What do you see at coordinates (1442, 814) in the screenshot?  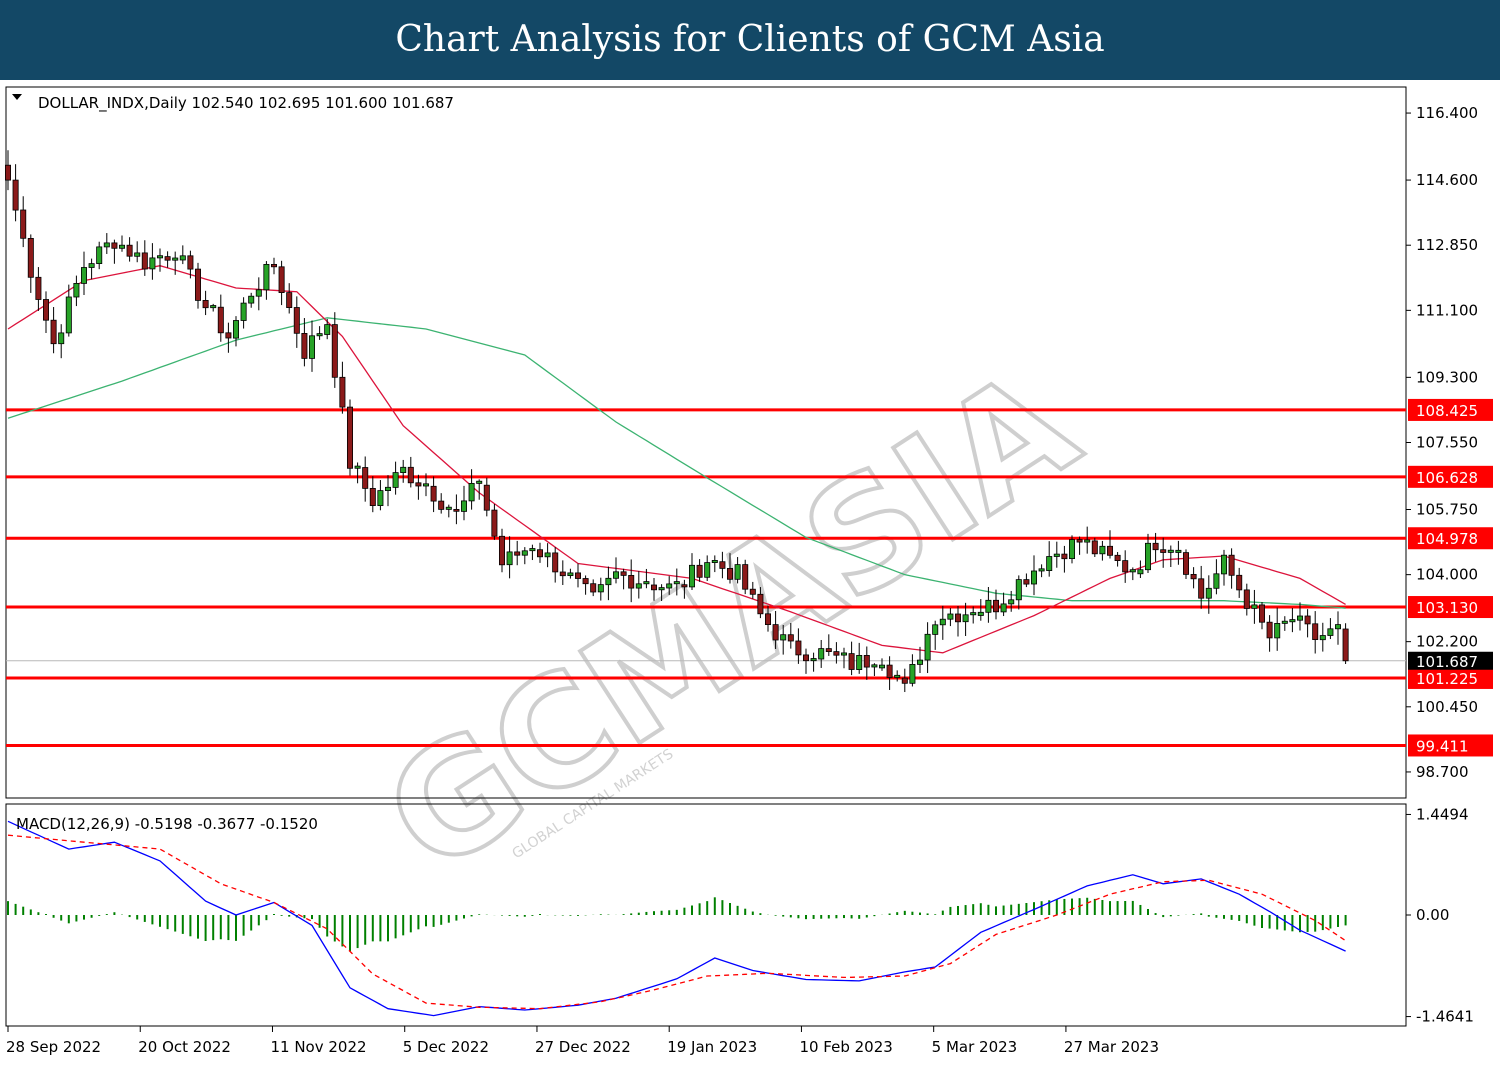 I see `macd-tick-label: 1.4494` at bounding box center [1442, 814].